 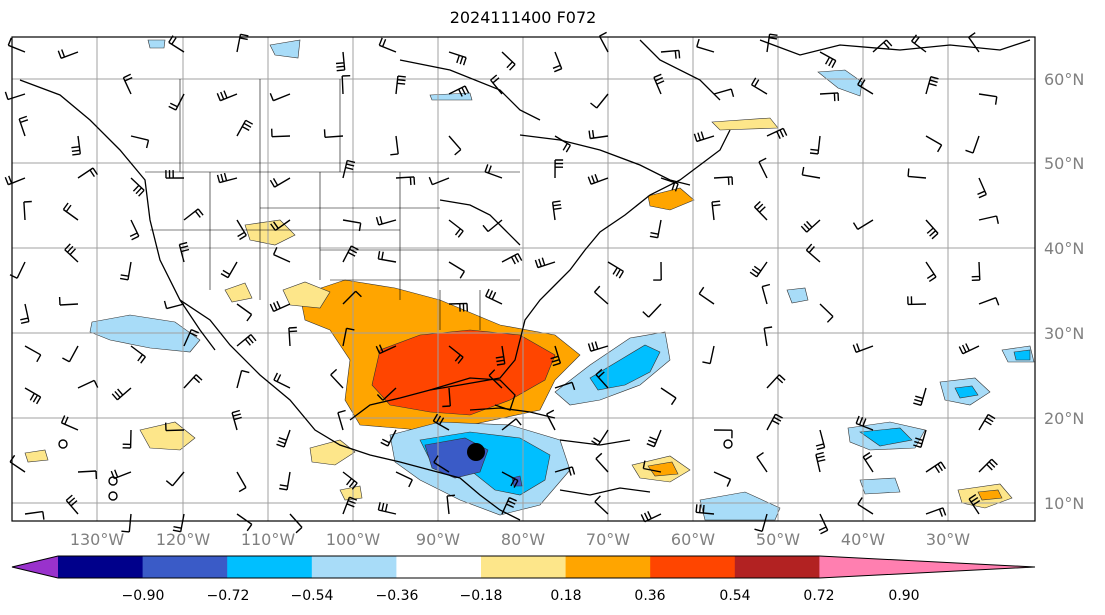 What do you see at coordinates (1064, 418) in the screenshot?
I see `lat-label: 20°N` at bounding box center [1064, 418].